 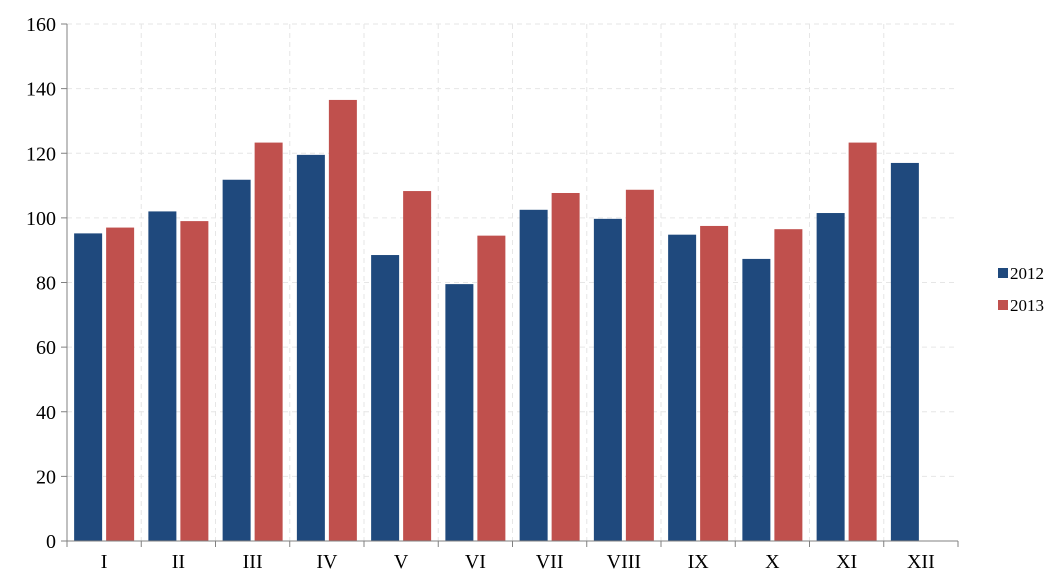 What do you see at coordinates (475, 562) in the screenshot?
I see `x-tick-label: VI` at bounding box center [475, 562].